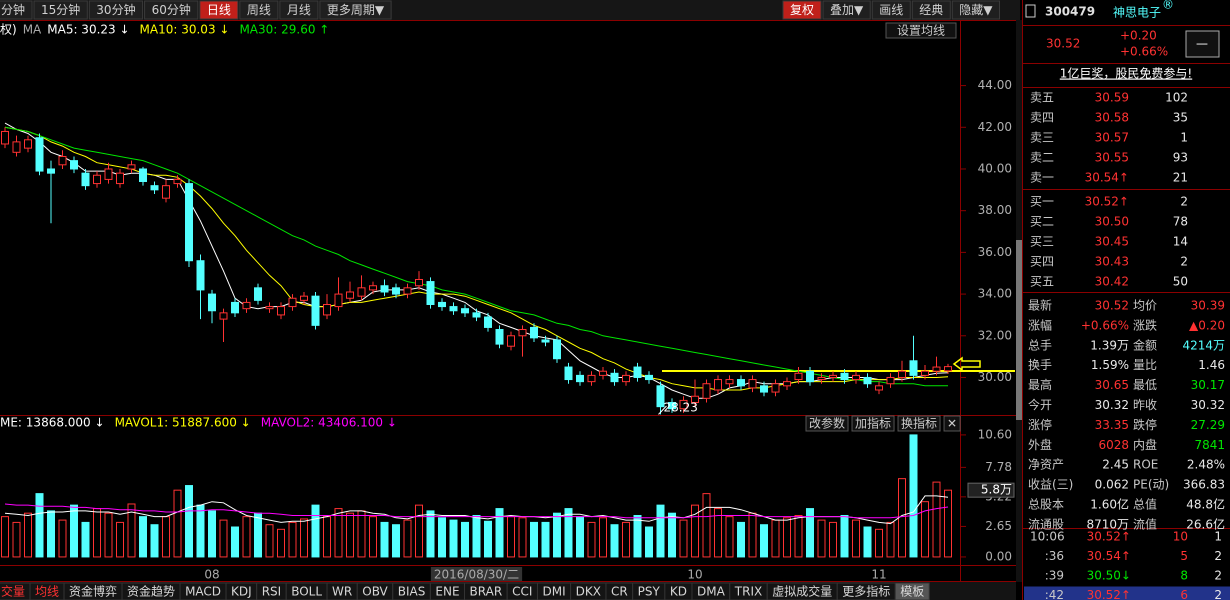  What do you see at coordinates (998, 556) in the screenshot?
I see `y-tick-label: 0.00` at bounding box center [998, 556].